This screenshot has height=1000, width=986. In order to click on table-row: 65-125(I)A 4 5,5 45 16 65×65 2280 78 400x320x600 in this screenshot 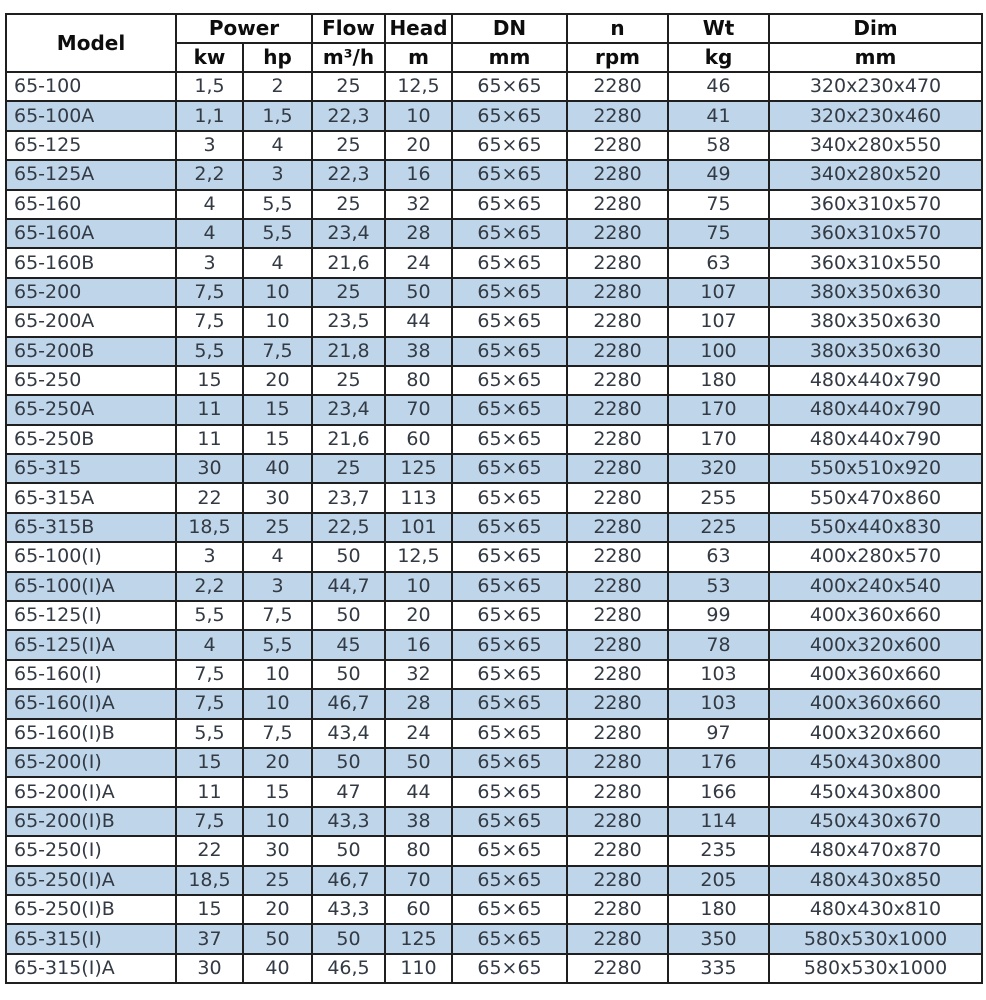, I will do `click(494, 645)`.